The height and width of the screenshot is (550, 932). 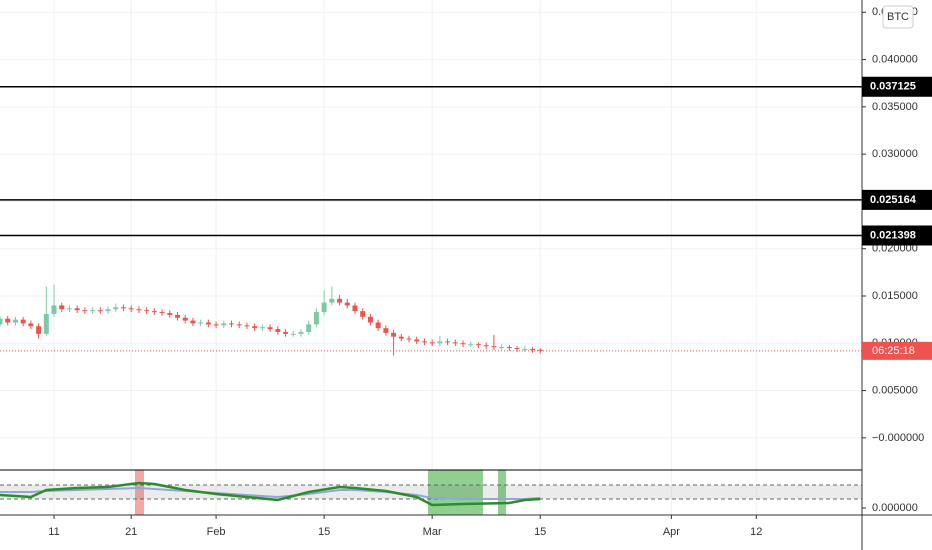 What do you see at coordinates (324, 532) in the screenshot?
I see `x-tick-label: 15` at bounding box center [324, 532].